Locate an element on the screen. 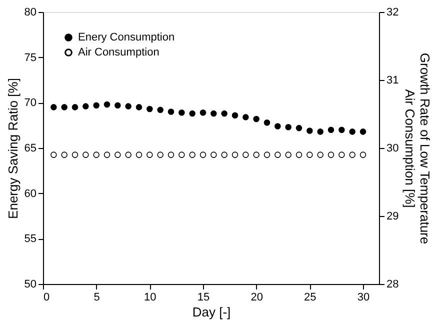 Image resolution: width=437 pixels, height=325 pixels. y-axis-title: Energy Saving Ratio [%] is located at coordinates (12, 148).